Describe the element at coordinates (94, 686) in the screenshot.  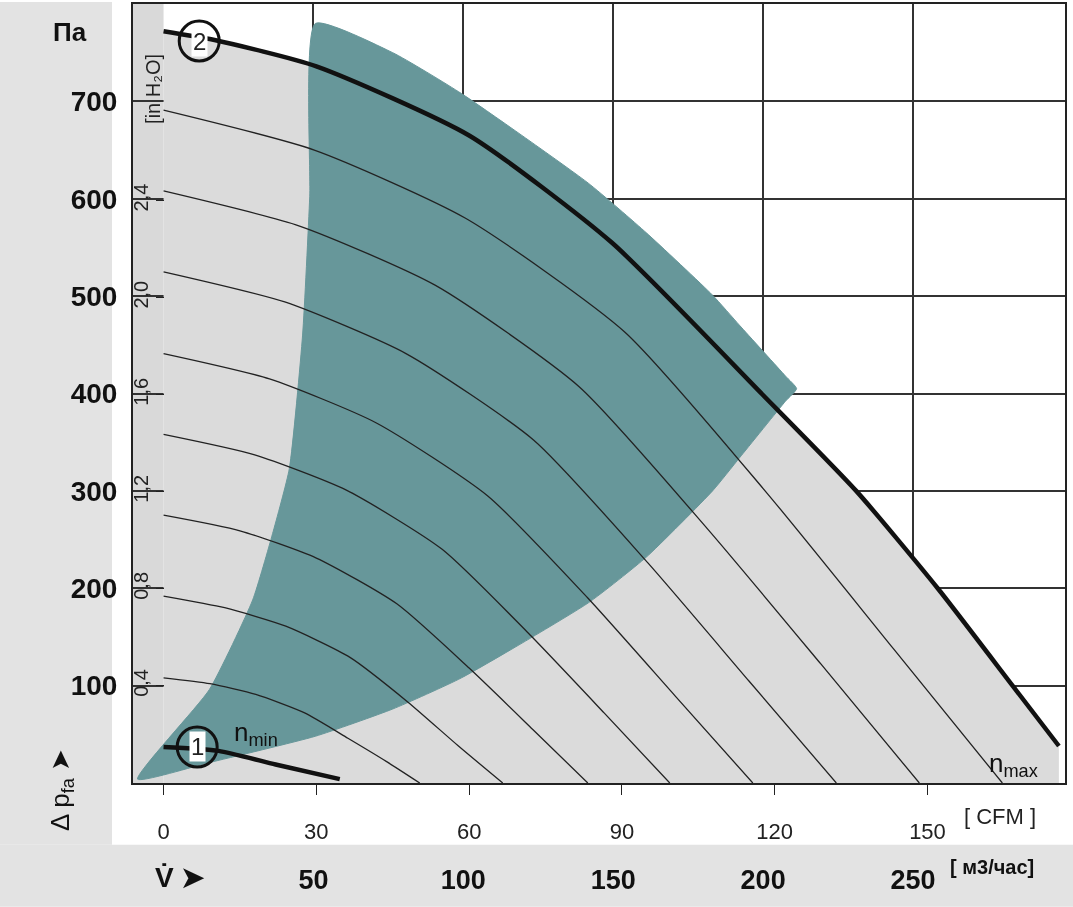
I see `y-tick-label: 100` at that location.